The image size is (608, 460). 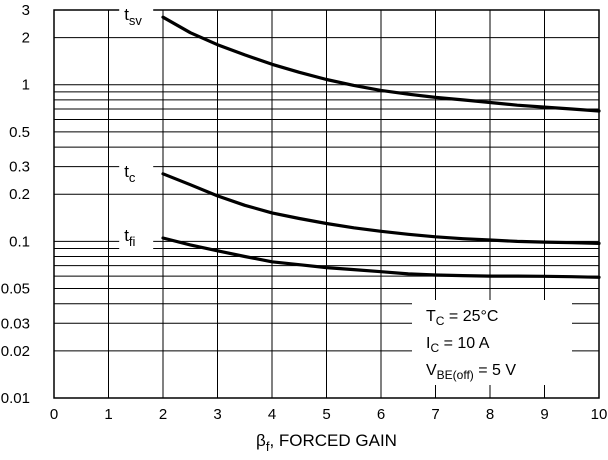 I want to click on series-label-tsv: tsv, so click(x=133, y=16).